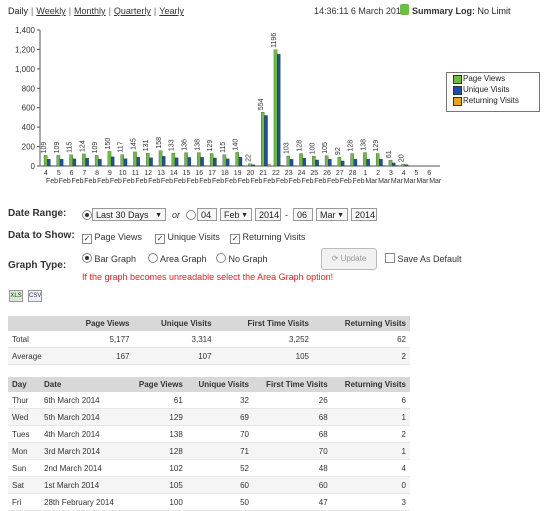  I want to click on y-tick-label: 800, so click(29, 88).